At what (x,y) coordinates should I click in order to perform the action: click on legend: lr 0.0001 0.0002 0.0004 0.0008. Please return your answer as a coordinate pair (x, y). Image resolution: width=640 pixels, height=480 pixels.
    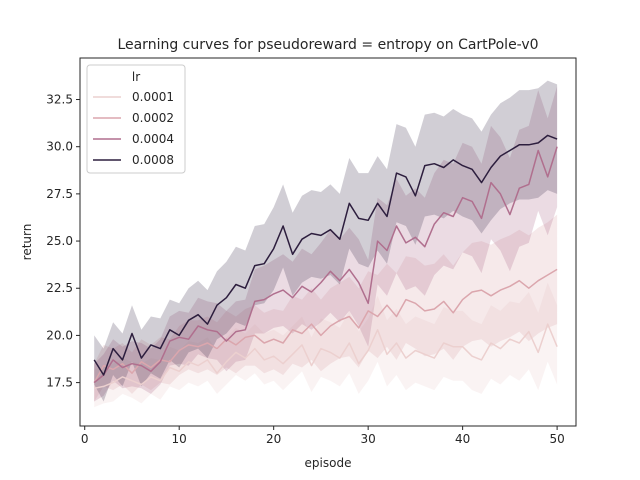
    Looking at the image, I should click on (136, 119).